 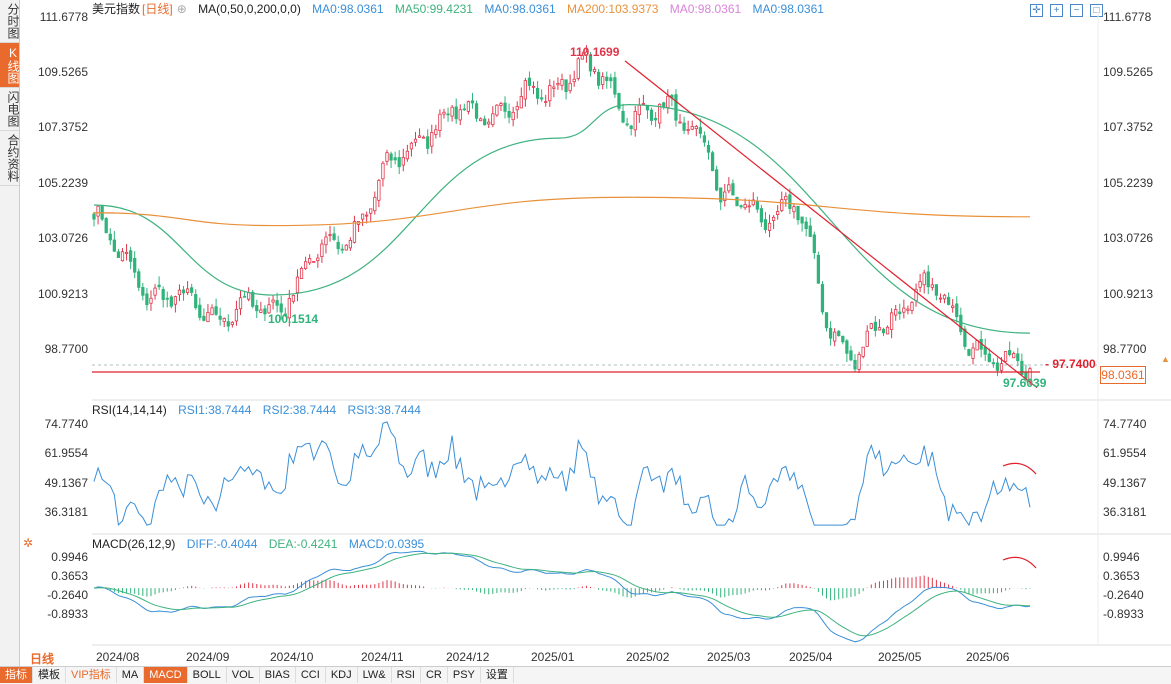 What do you see at coordinates (10, 65) in the screenshot?
I see `tab-kline: K线图` at bounding box center [10, 65].